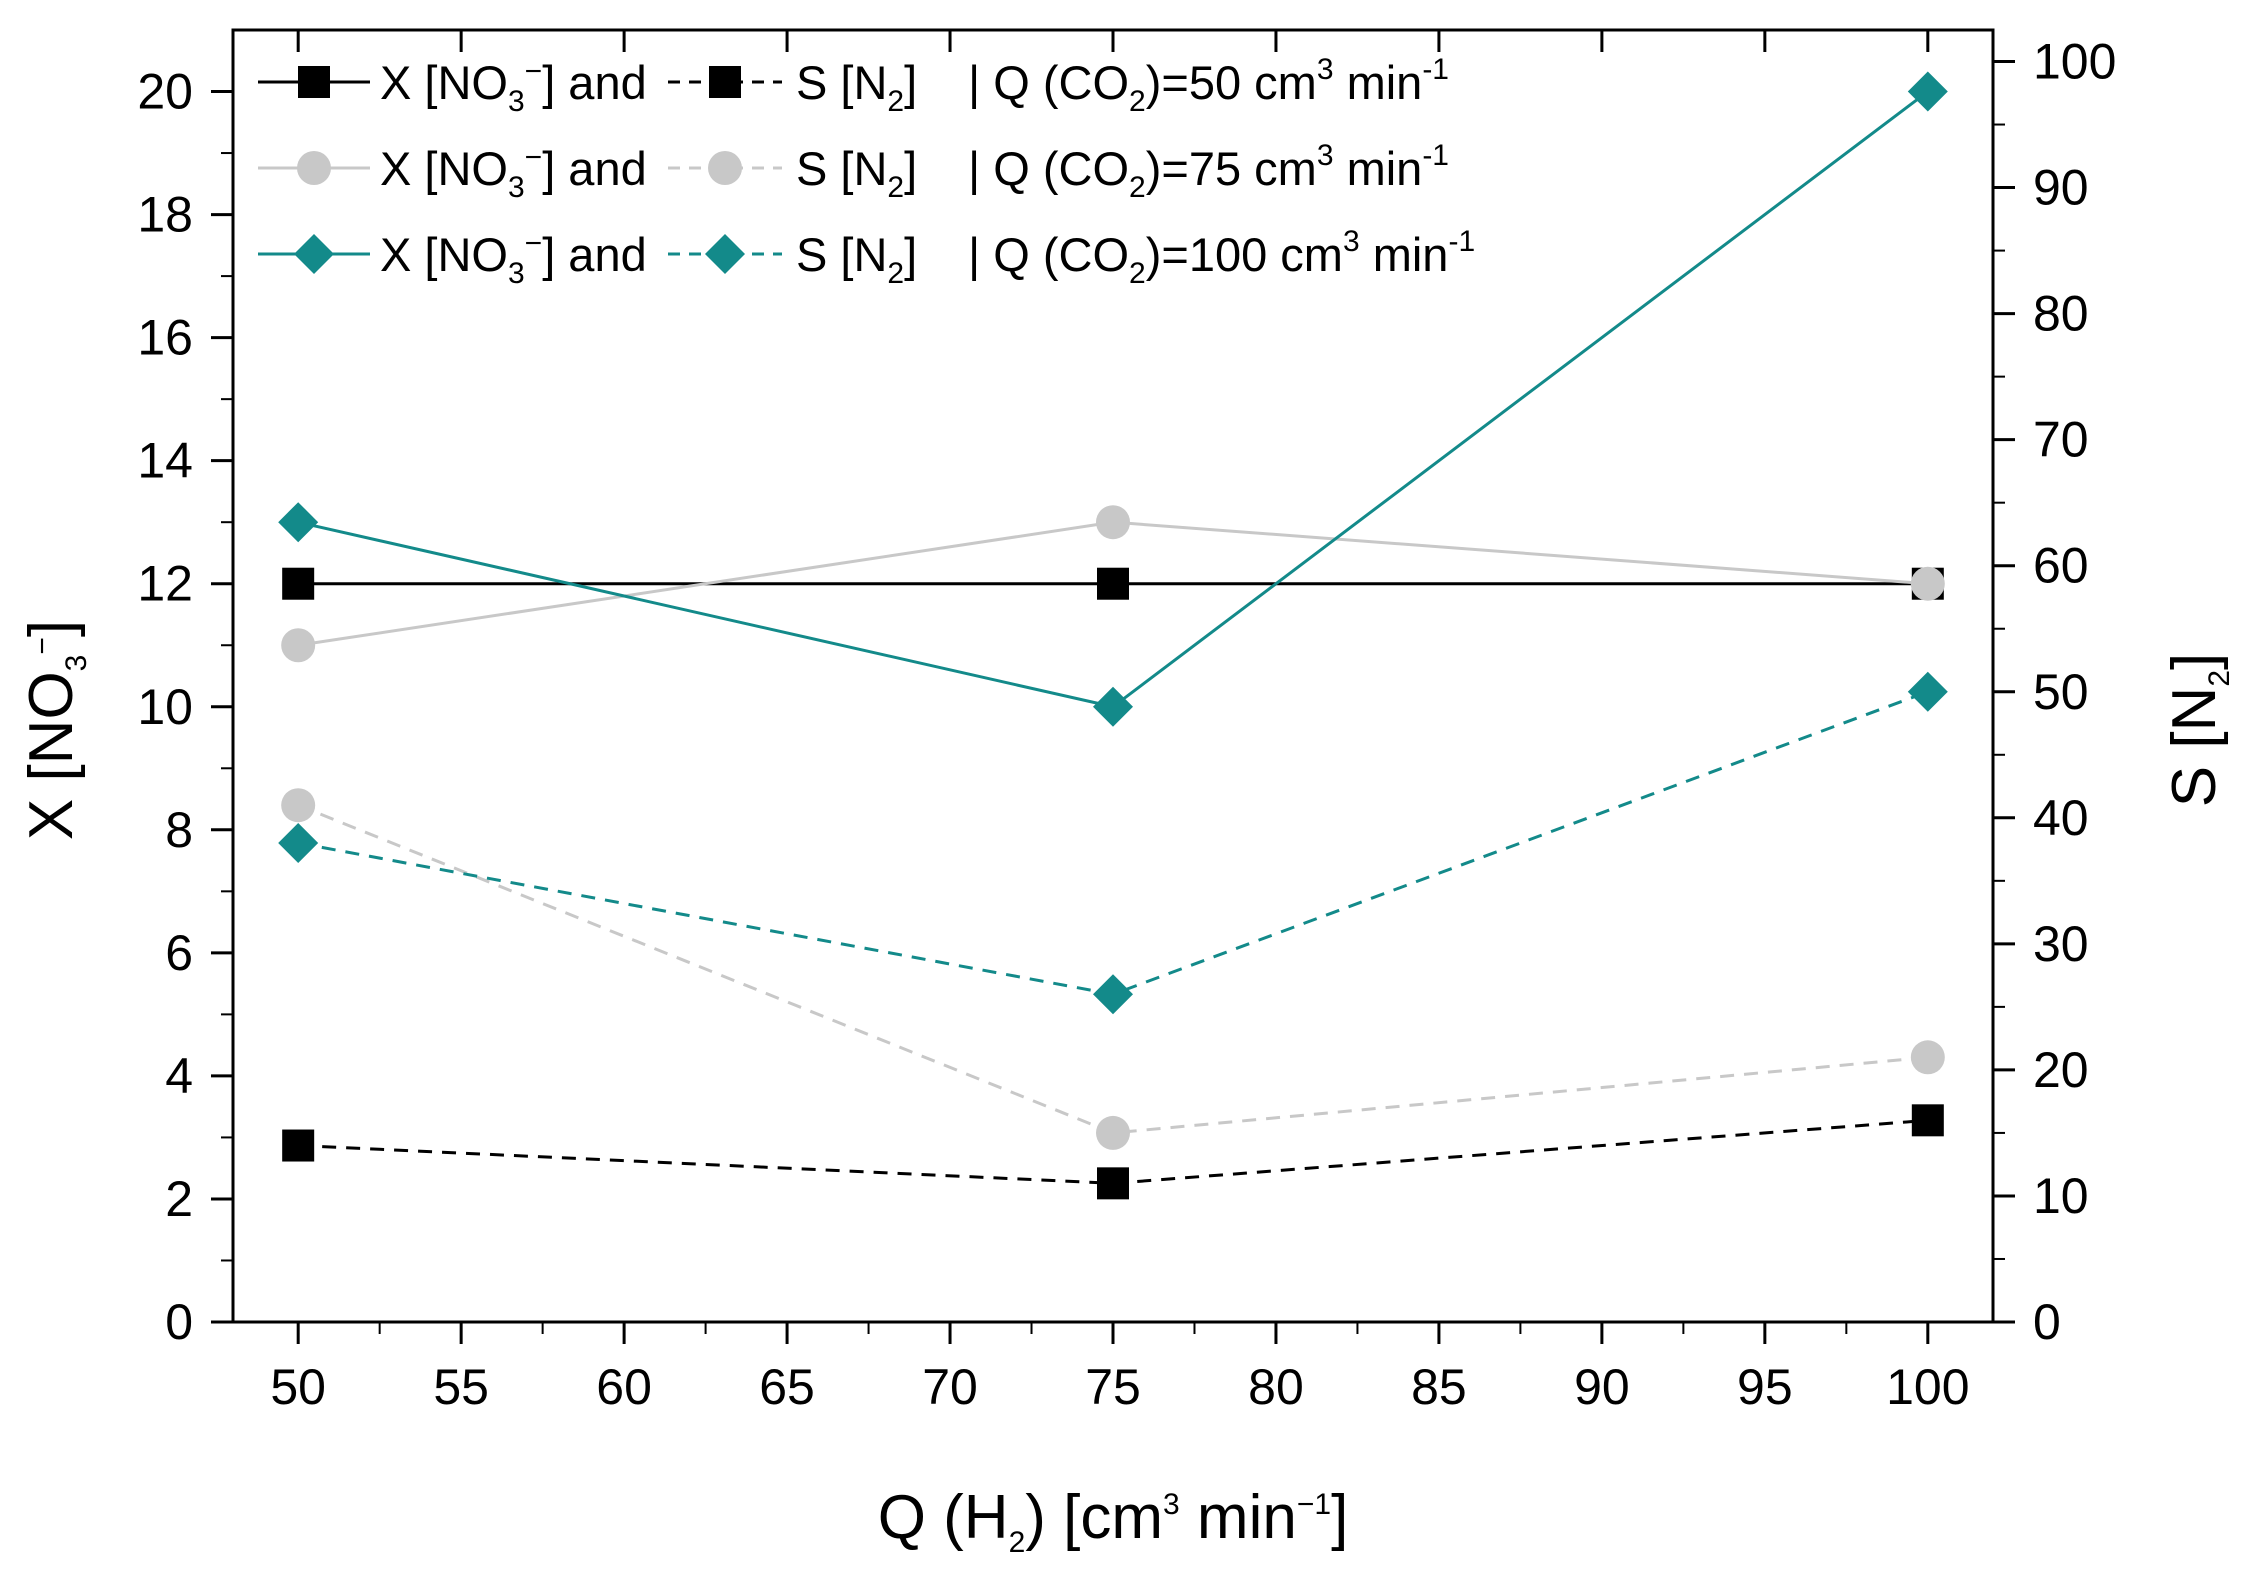 This screenshot has height=1574, width=2256. I want to click on y-right-tick-label: 90, so click(2061, 188).